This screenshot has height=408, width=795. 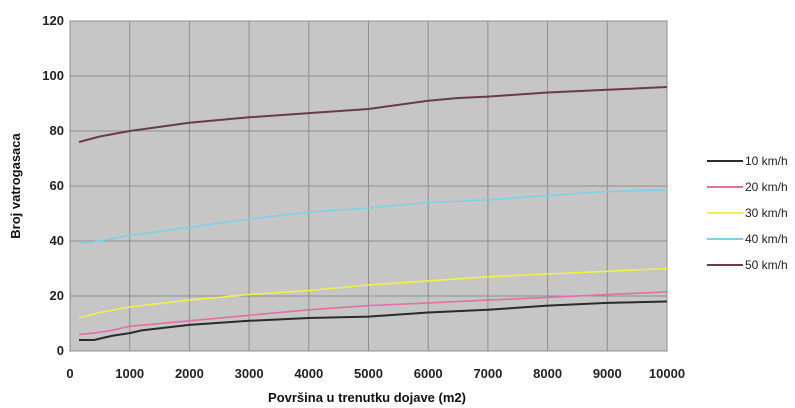 What do you see at coordinates (53, 75) in the screenshot?
I see `y-tick-label: 100` at bounding box center [53, 75].